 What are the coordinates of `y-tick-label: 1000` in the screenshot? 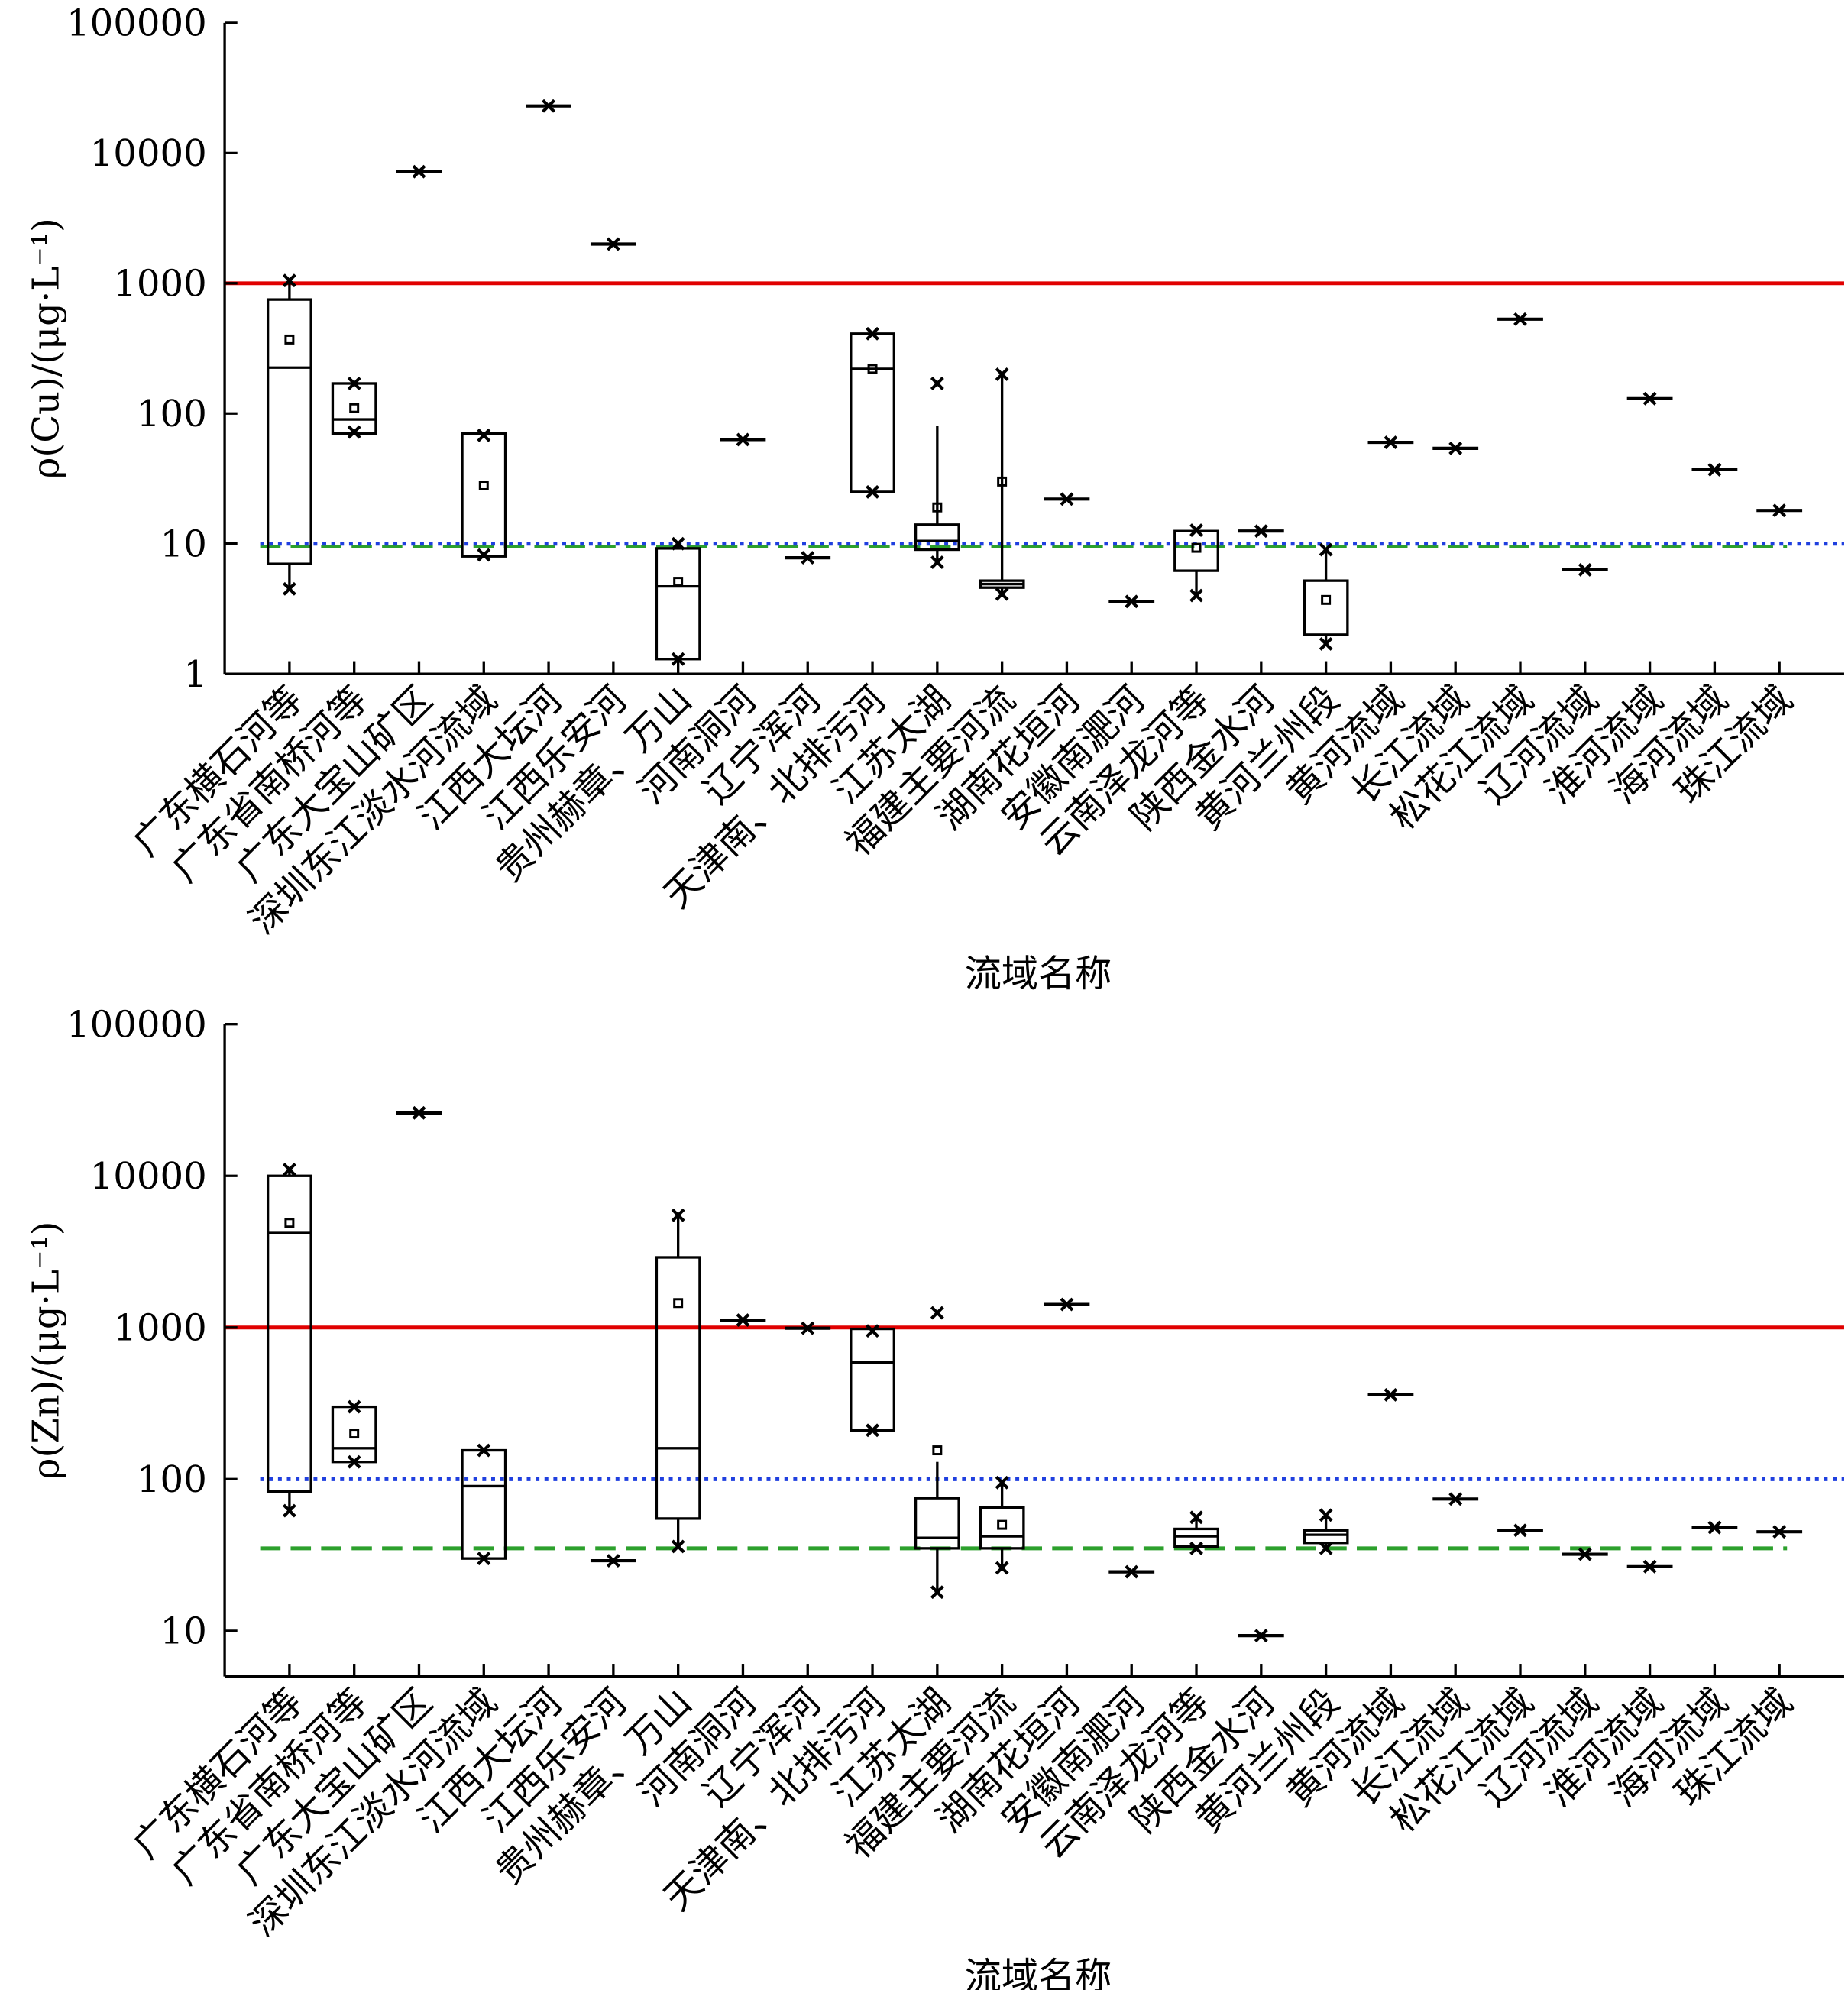 It's located at (160, 1327).